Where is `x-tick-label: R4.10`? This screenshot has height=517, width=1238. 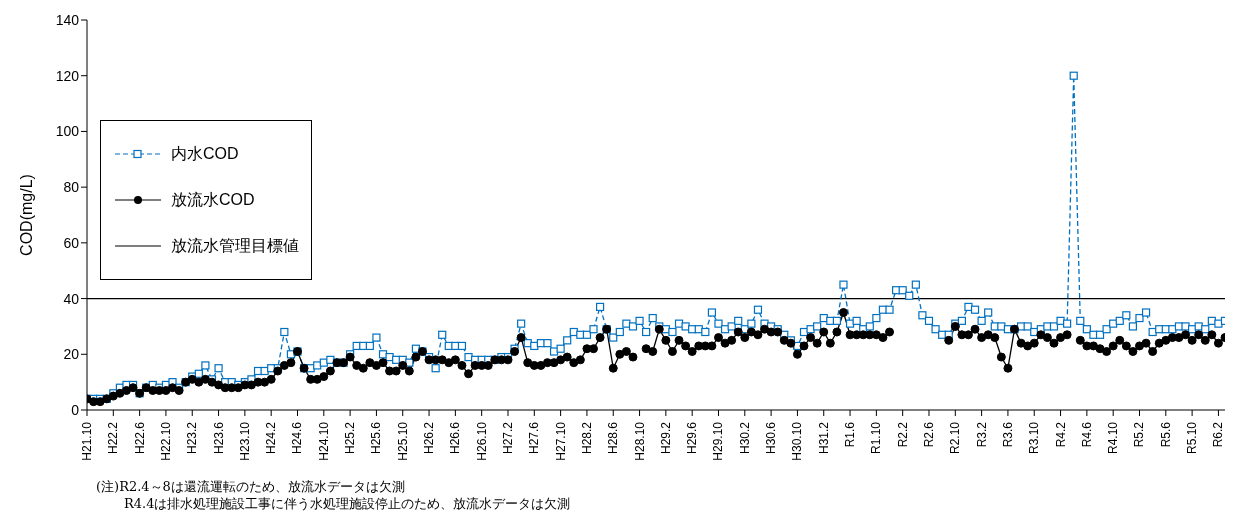
x-tick-label: R4.10 is located at coordinates (1113, 438).